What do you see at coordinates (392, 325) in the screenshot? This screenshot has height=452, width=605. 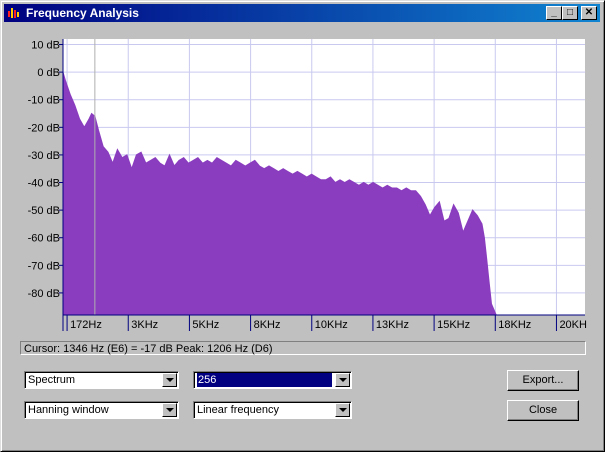 I see `x-tick-label: 13KHz` at bounding box center [392, 325].